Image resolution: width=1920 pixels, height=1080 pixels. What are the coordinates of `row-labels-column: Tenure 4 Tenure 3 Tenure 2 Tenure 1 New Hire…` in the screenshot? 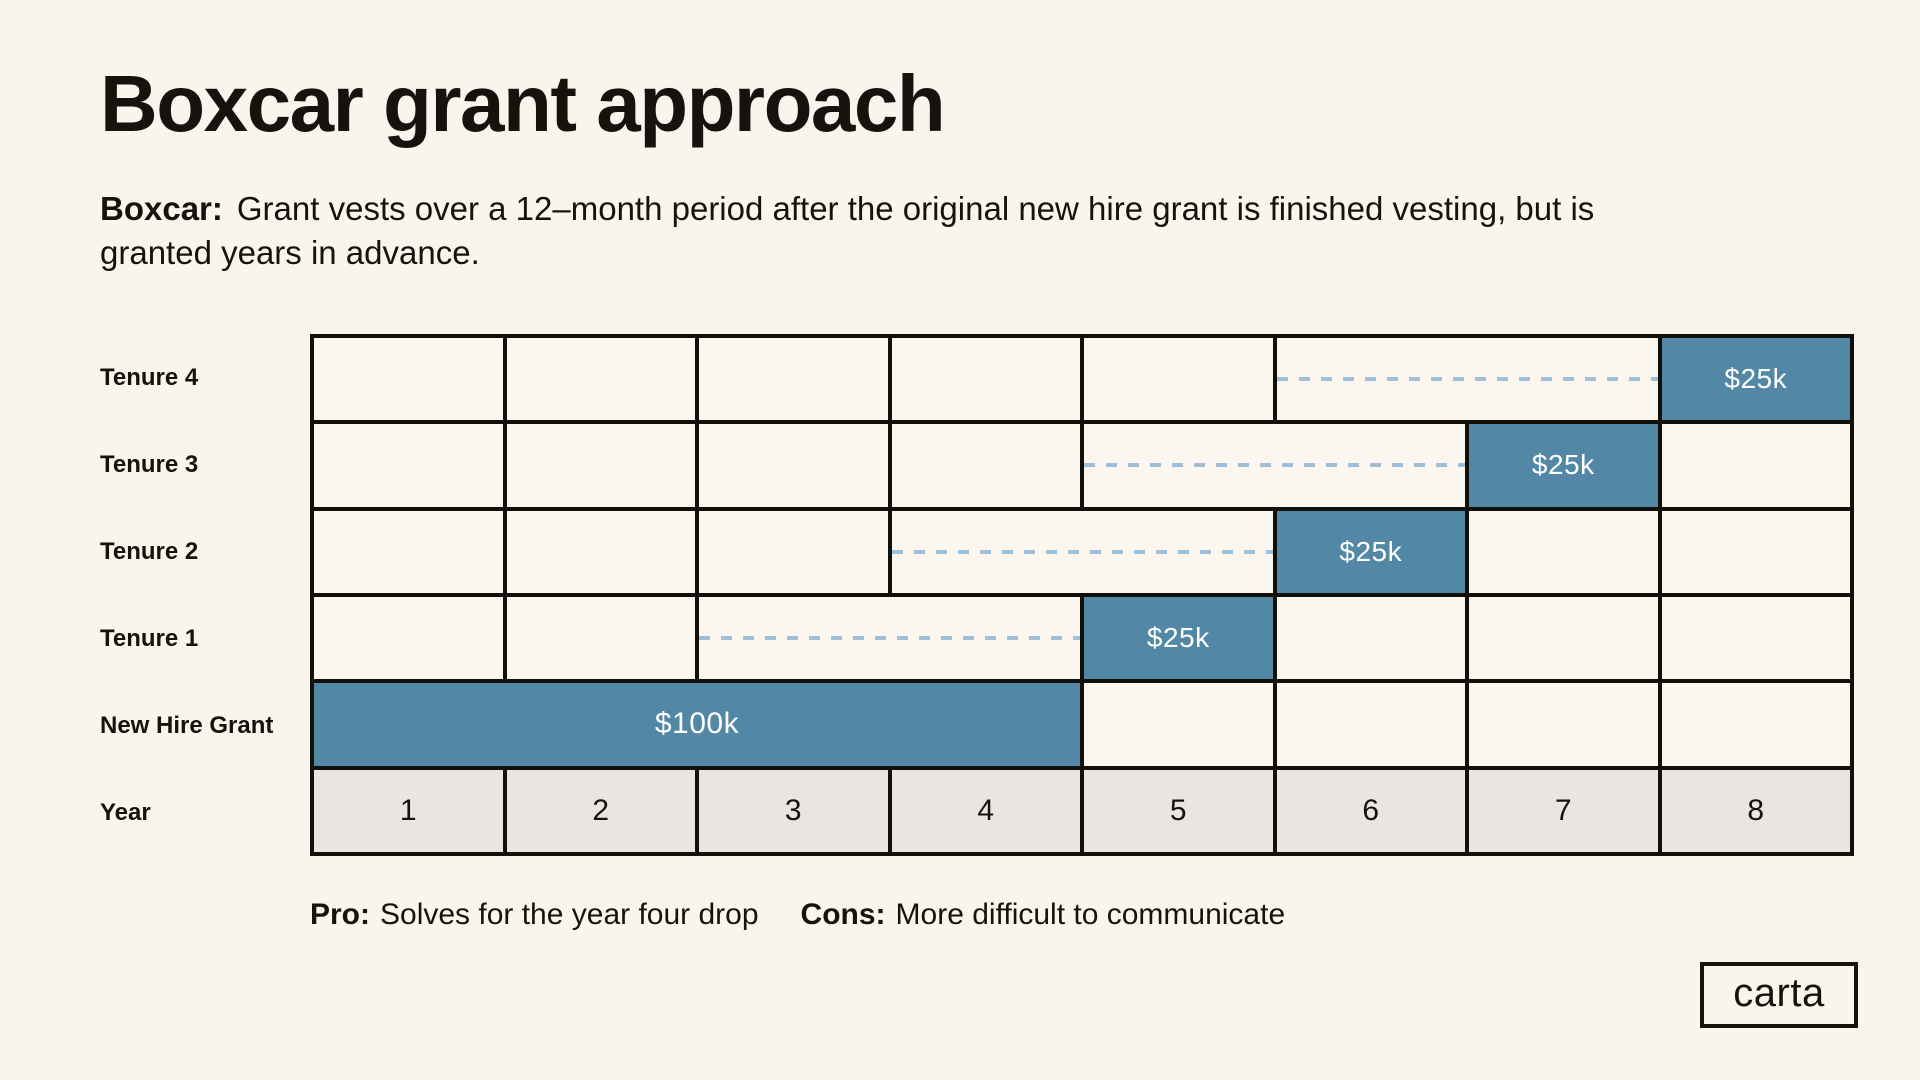 It's located at (205, 595).